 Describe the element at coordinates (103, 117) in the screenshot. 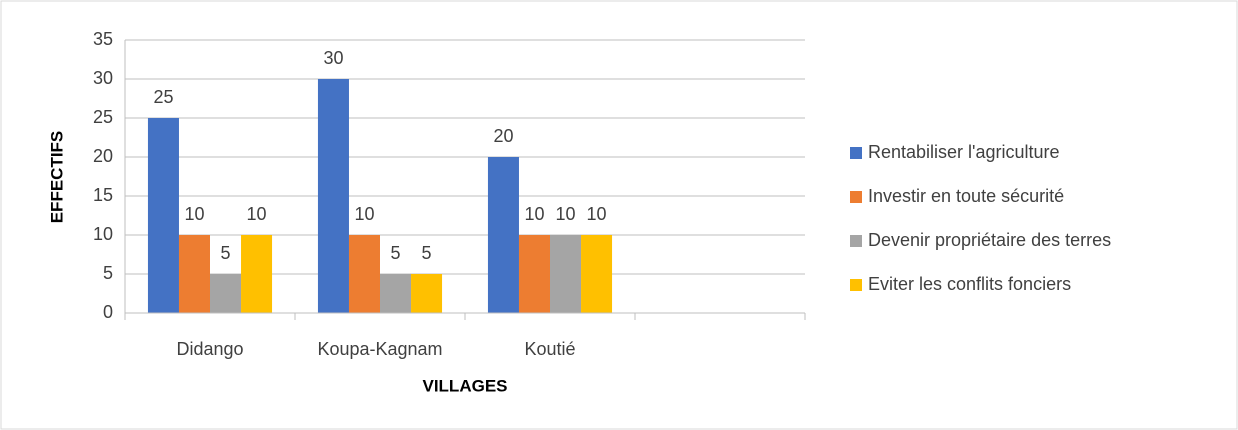

I see `y-tick-label: 25` at that location.